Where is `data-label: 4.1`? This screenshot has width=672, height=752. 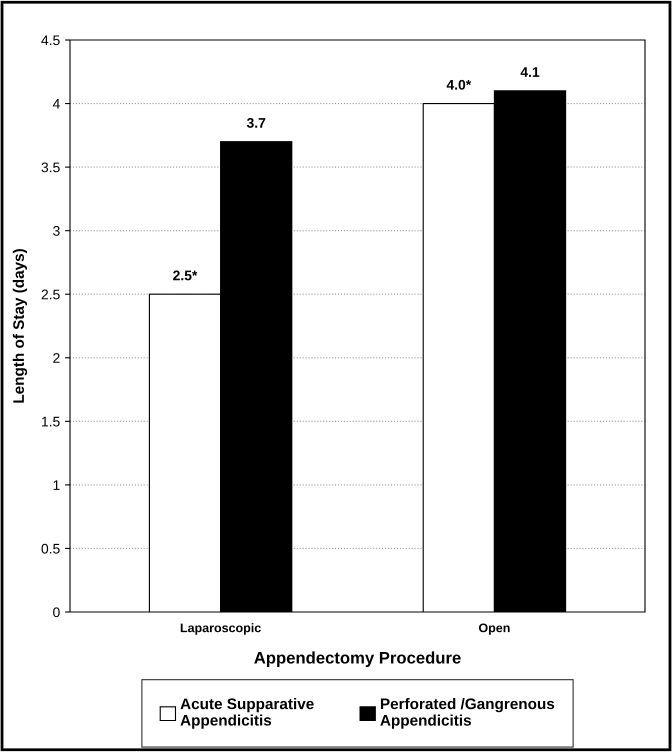
data-label: 4.1 is located at coordinates (530, 72).